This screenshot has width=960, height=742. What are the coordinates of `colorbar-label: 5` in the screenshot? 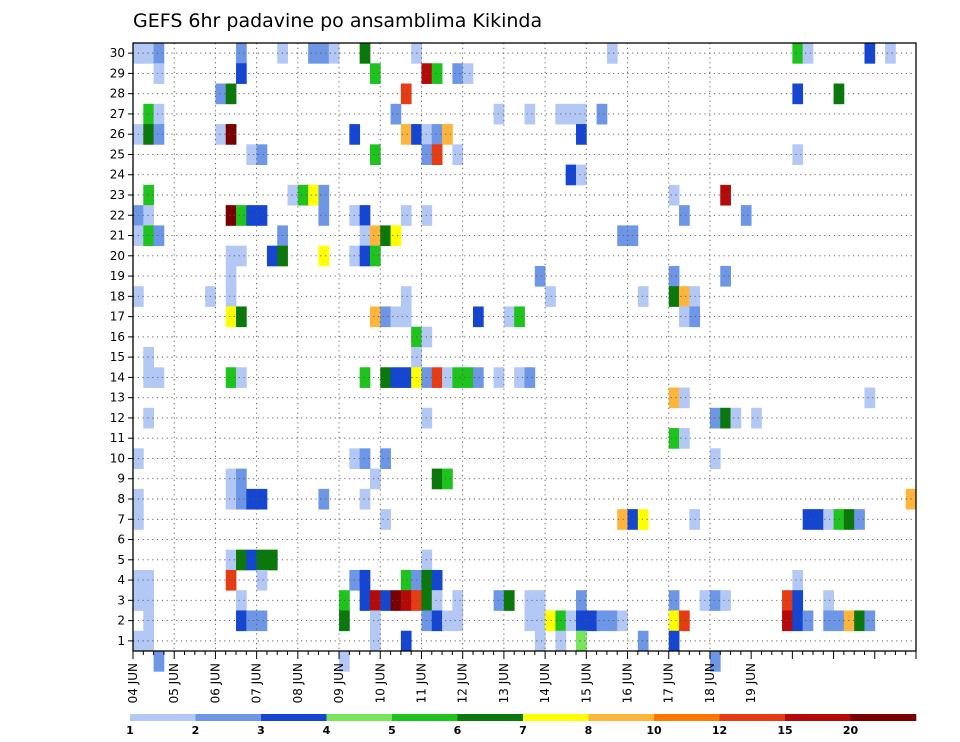 It's located at (392, 730).